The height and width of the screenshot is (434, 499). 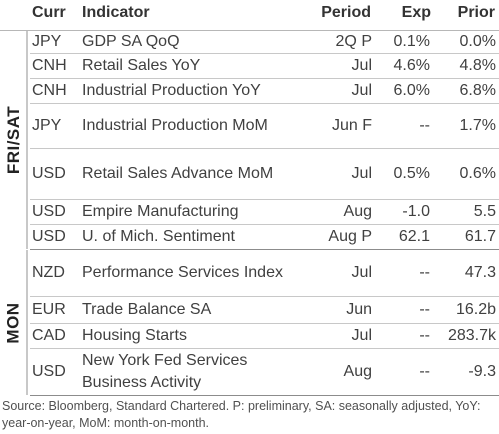 What do you see at coordinates (160, 211) in the screenshot?
I see `cell-indicator: Empire Manufacturing` at bounding box center [160, 211].